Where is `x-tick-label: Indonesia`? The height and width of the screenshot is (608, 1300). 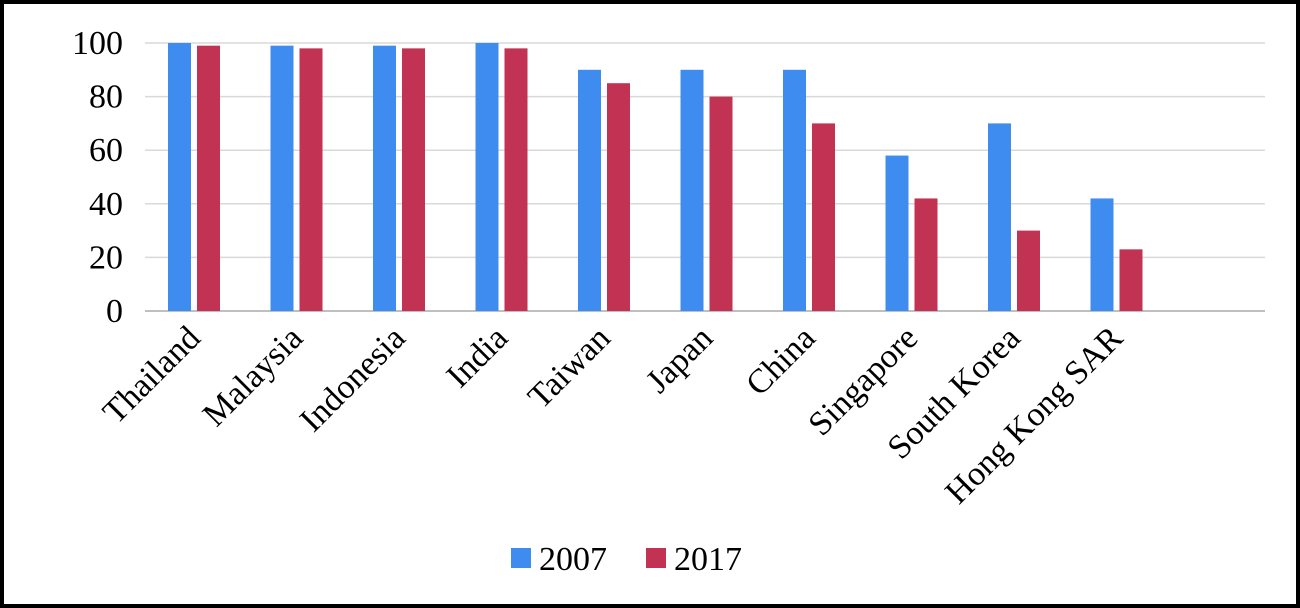 x-tick-label: Indonesia is located at coordinates (353, 379).